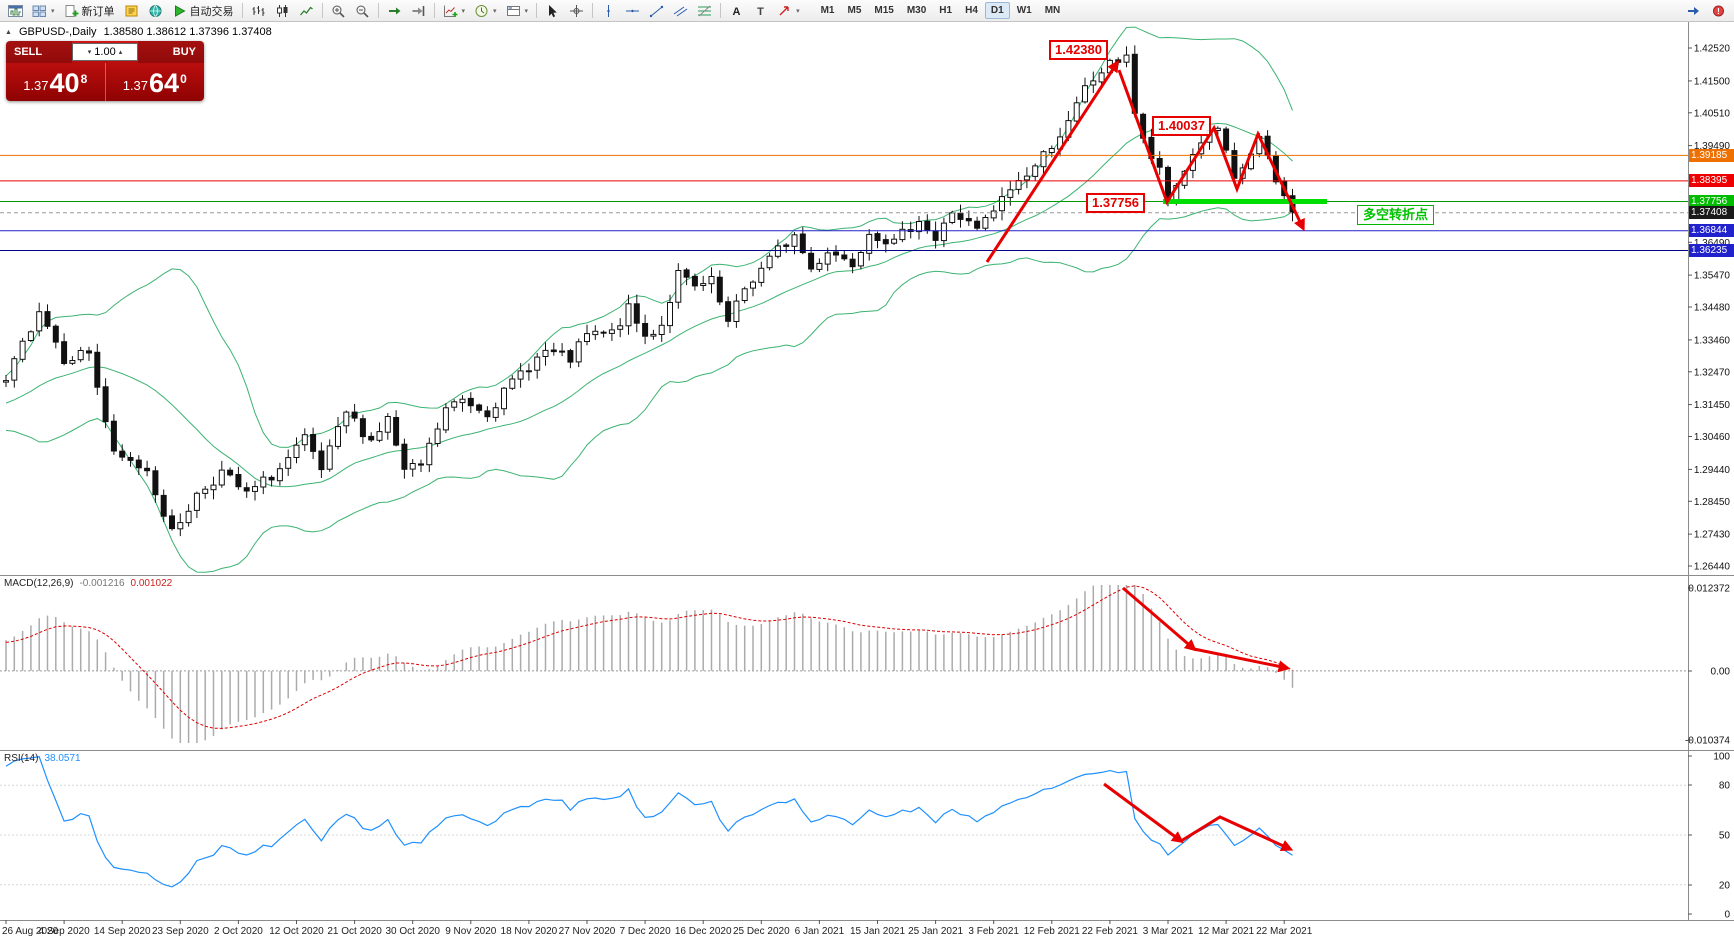 The width and height of the screenshot is (1734, 940). Describe the element at coordinates (1711, 250) in the screenshot. I see `price-level-badge: 1.36235` at that location.